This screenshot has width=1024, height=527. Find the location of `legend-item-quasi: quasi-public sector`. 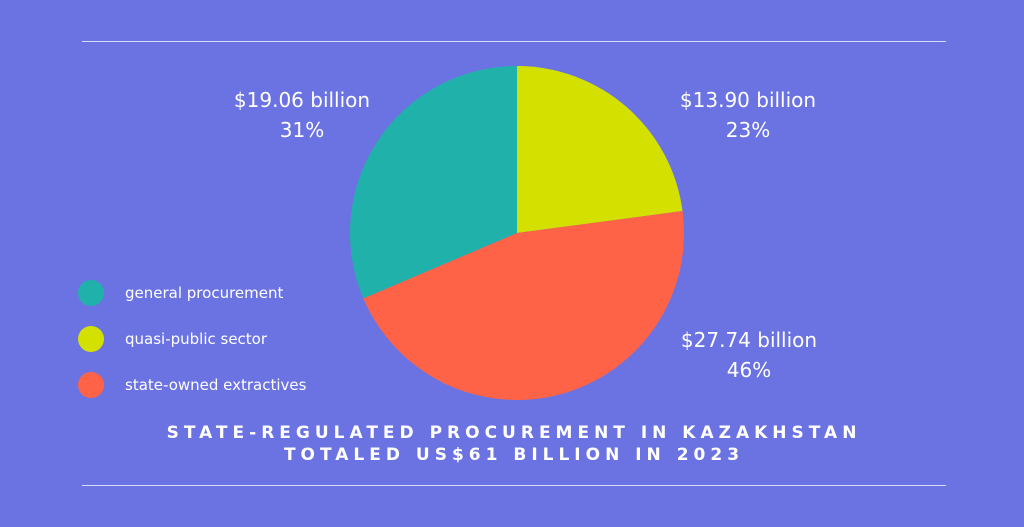

legend-item-quasi: quasi-public sector is located at coordinates (192, 339).